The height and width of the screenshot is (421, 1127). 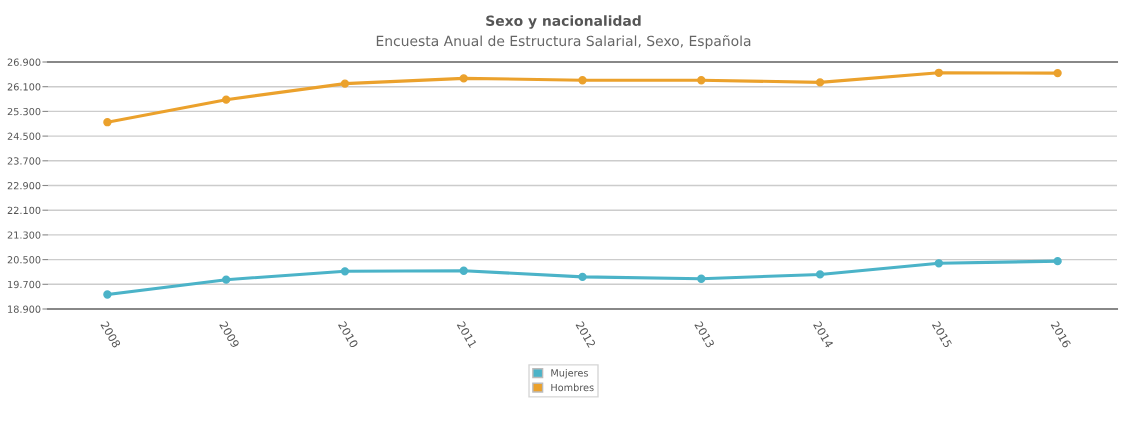 What do you see at coordinates (572, 387) in the screenshot?
I see `legend-label: Hombres` at bounding box center [572, 387].